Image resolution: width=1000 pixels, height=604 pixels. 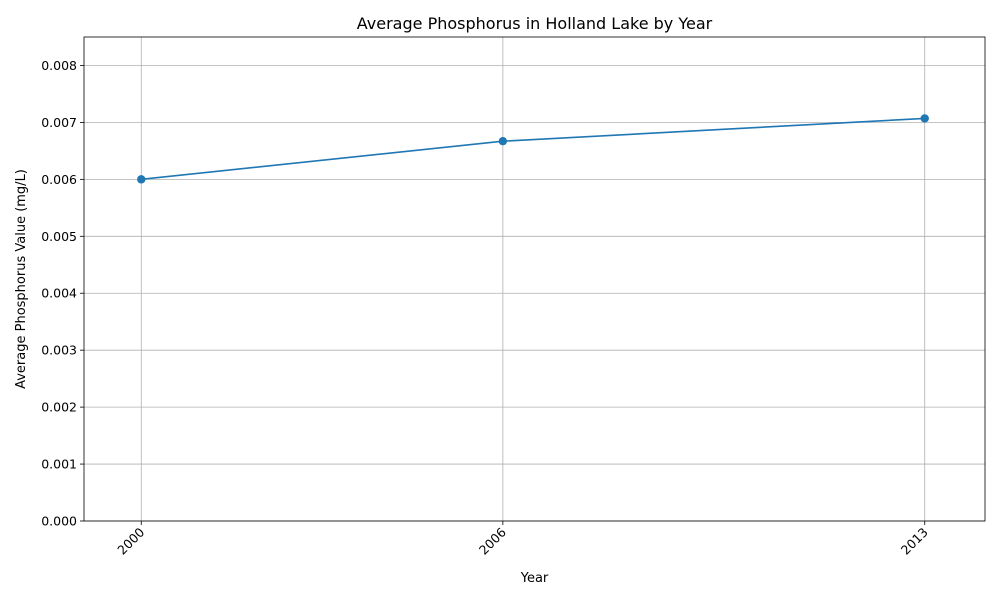 What do you see at coordinates (59, 179) in the screenshot?
I see `y-tick-label: 0.006` at bounding box center [59, 179].